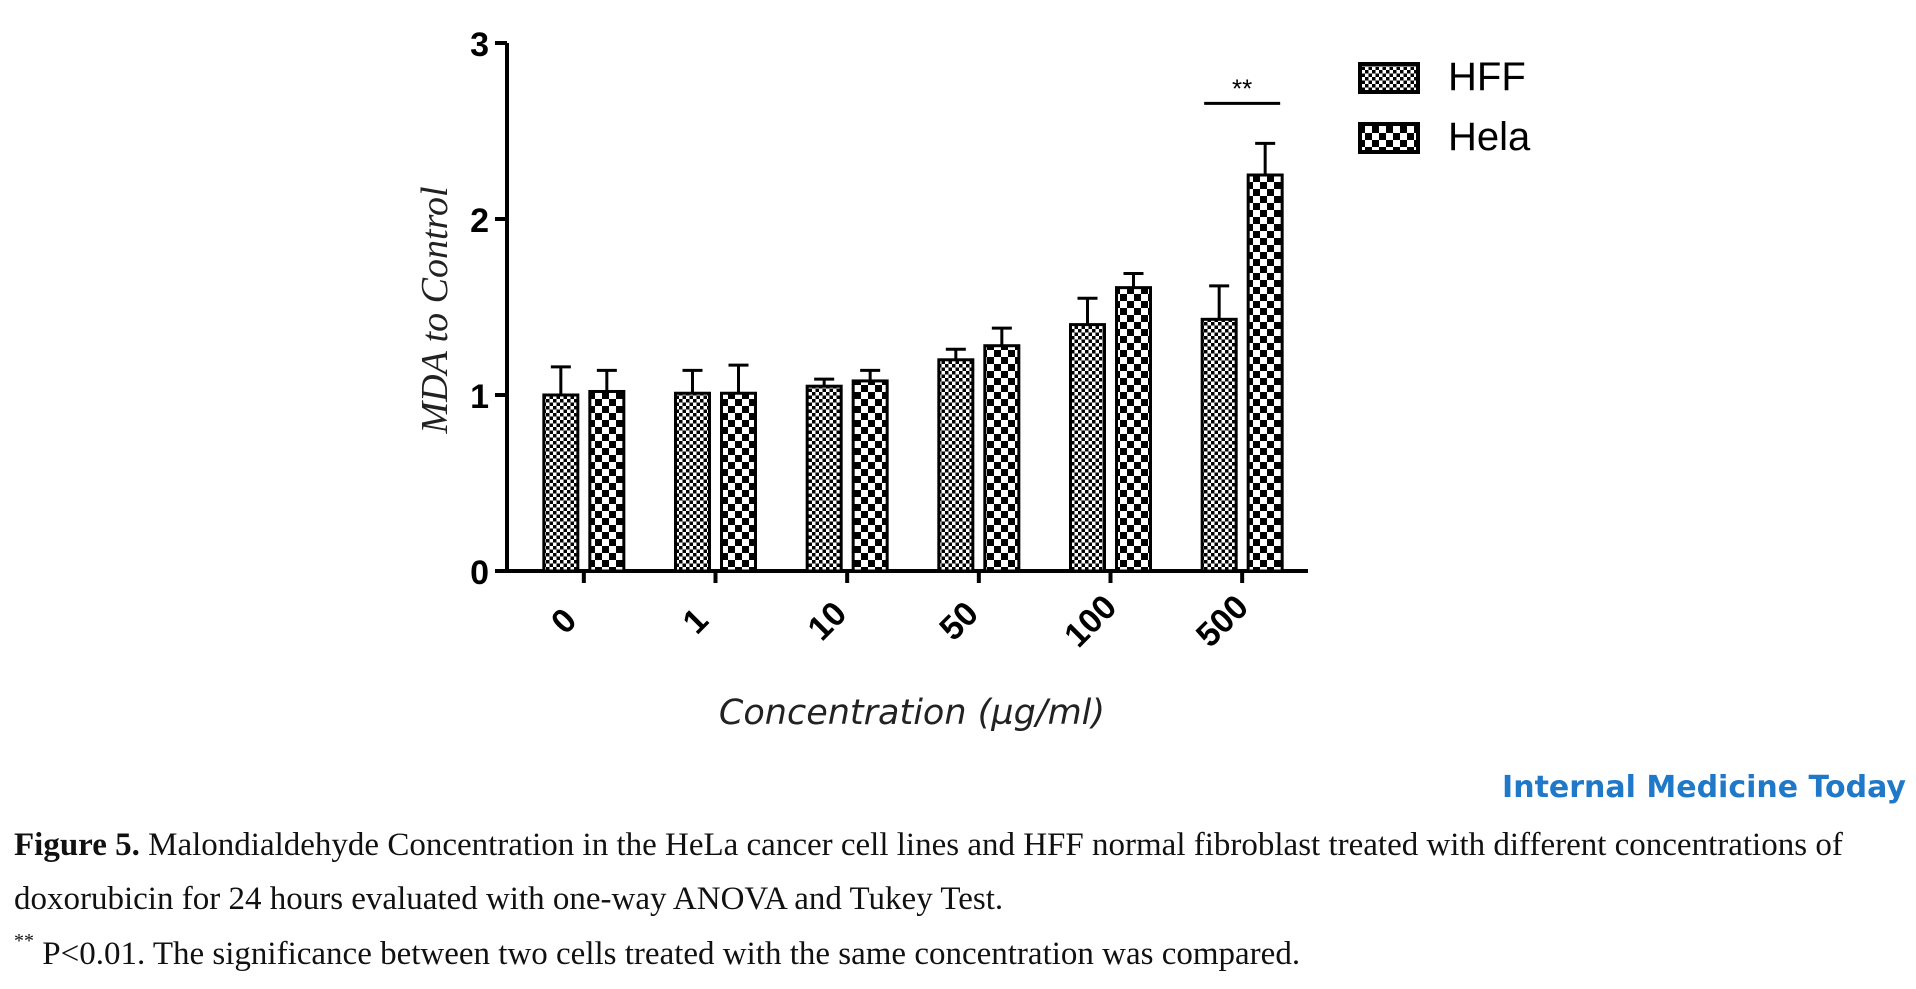 This screenshot has height=989, width=1916. Describe the element at coordinates (435, 310) in the screenshot. I see `y-axis-label: MDA to Control` at that location.